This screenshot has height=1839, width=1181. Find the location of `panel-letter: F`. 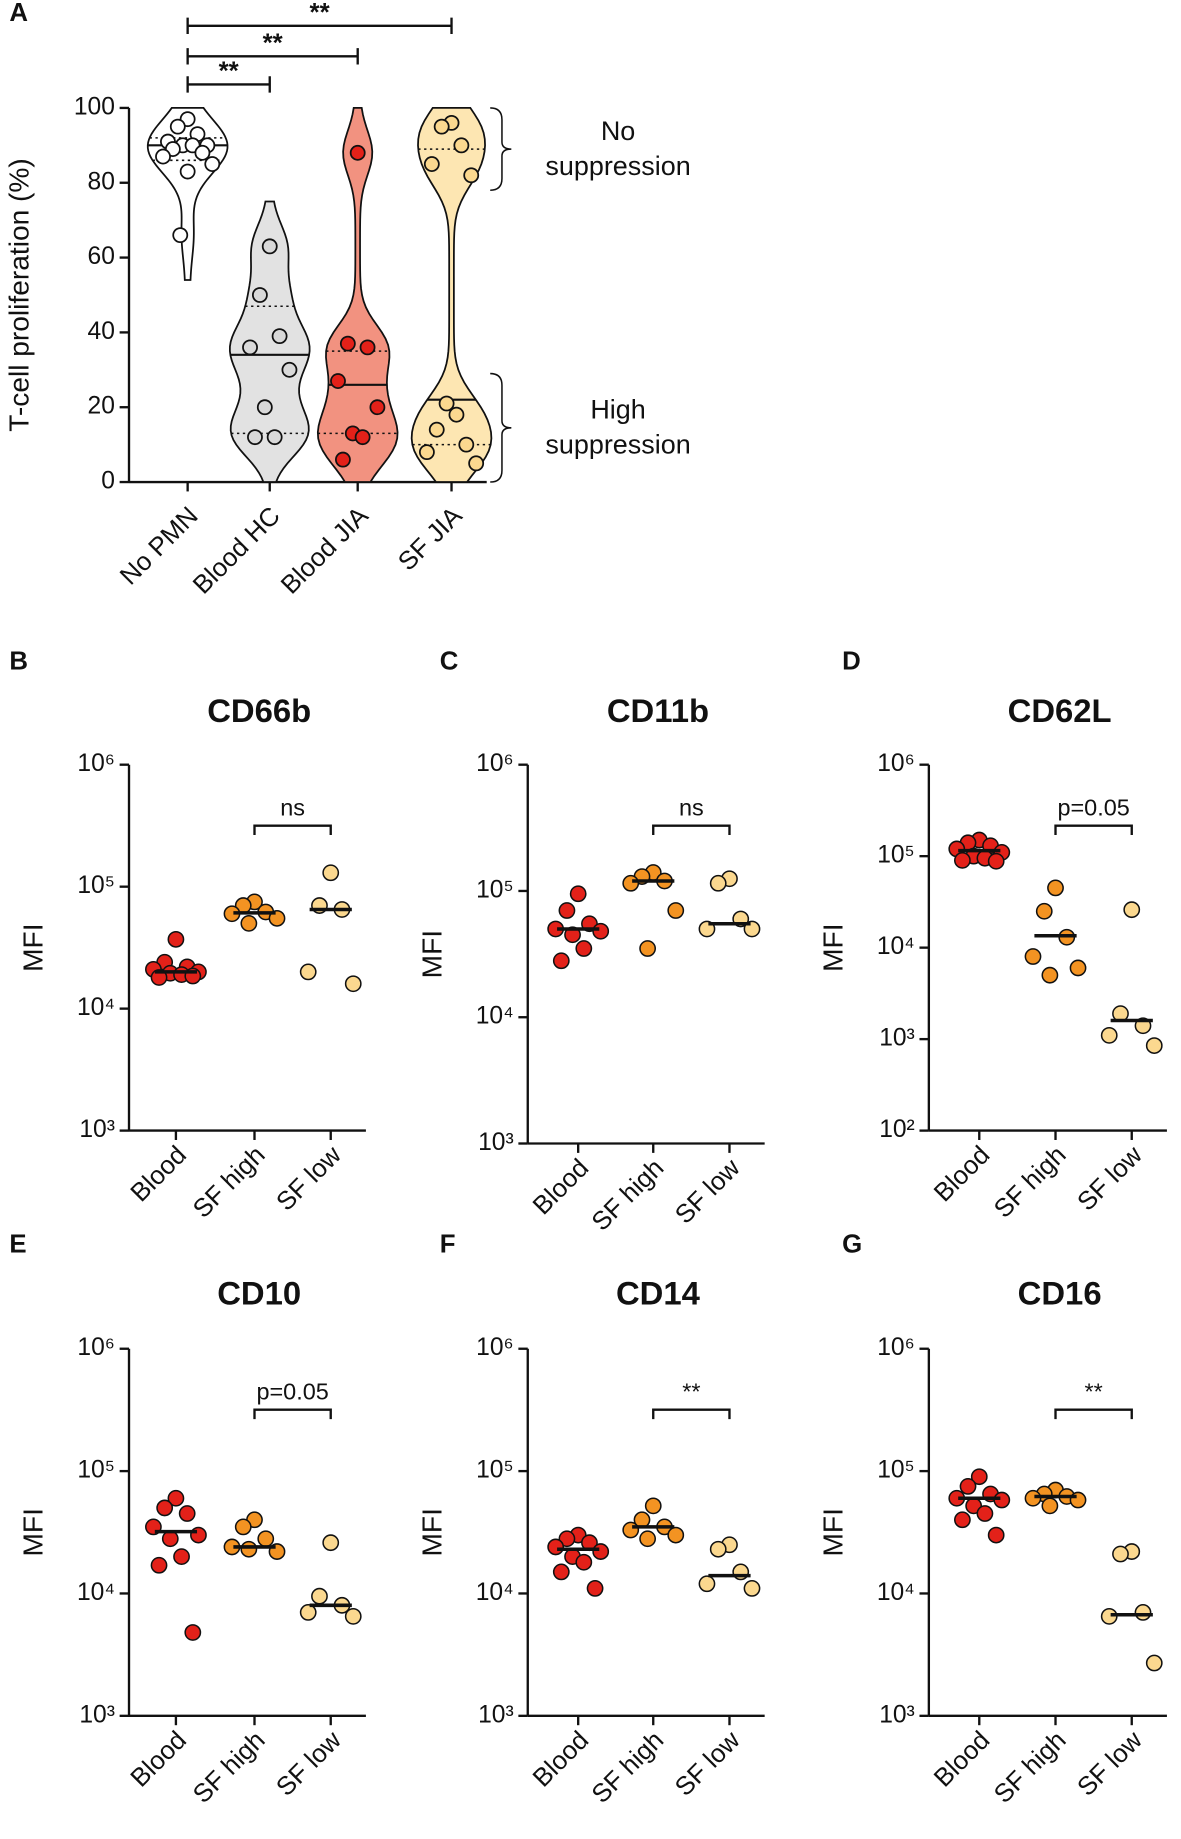

panel-letter: F is located at coordinates (448, 1244).